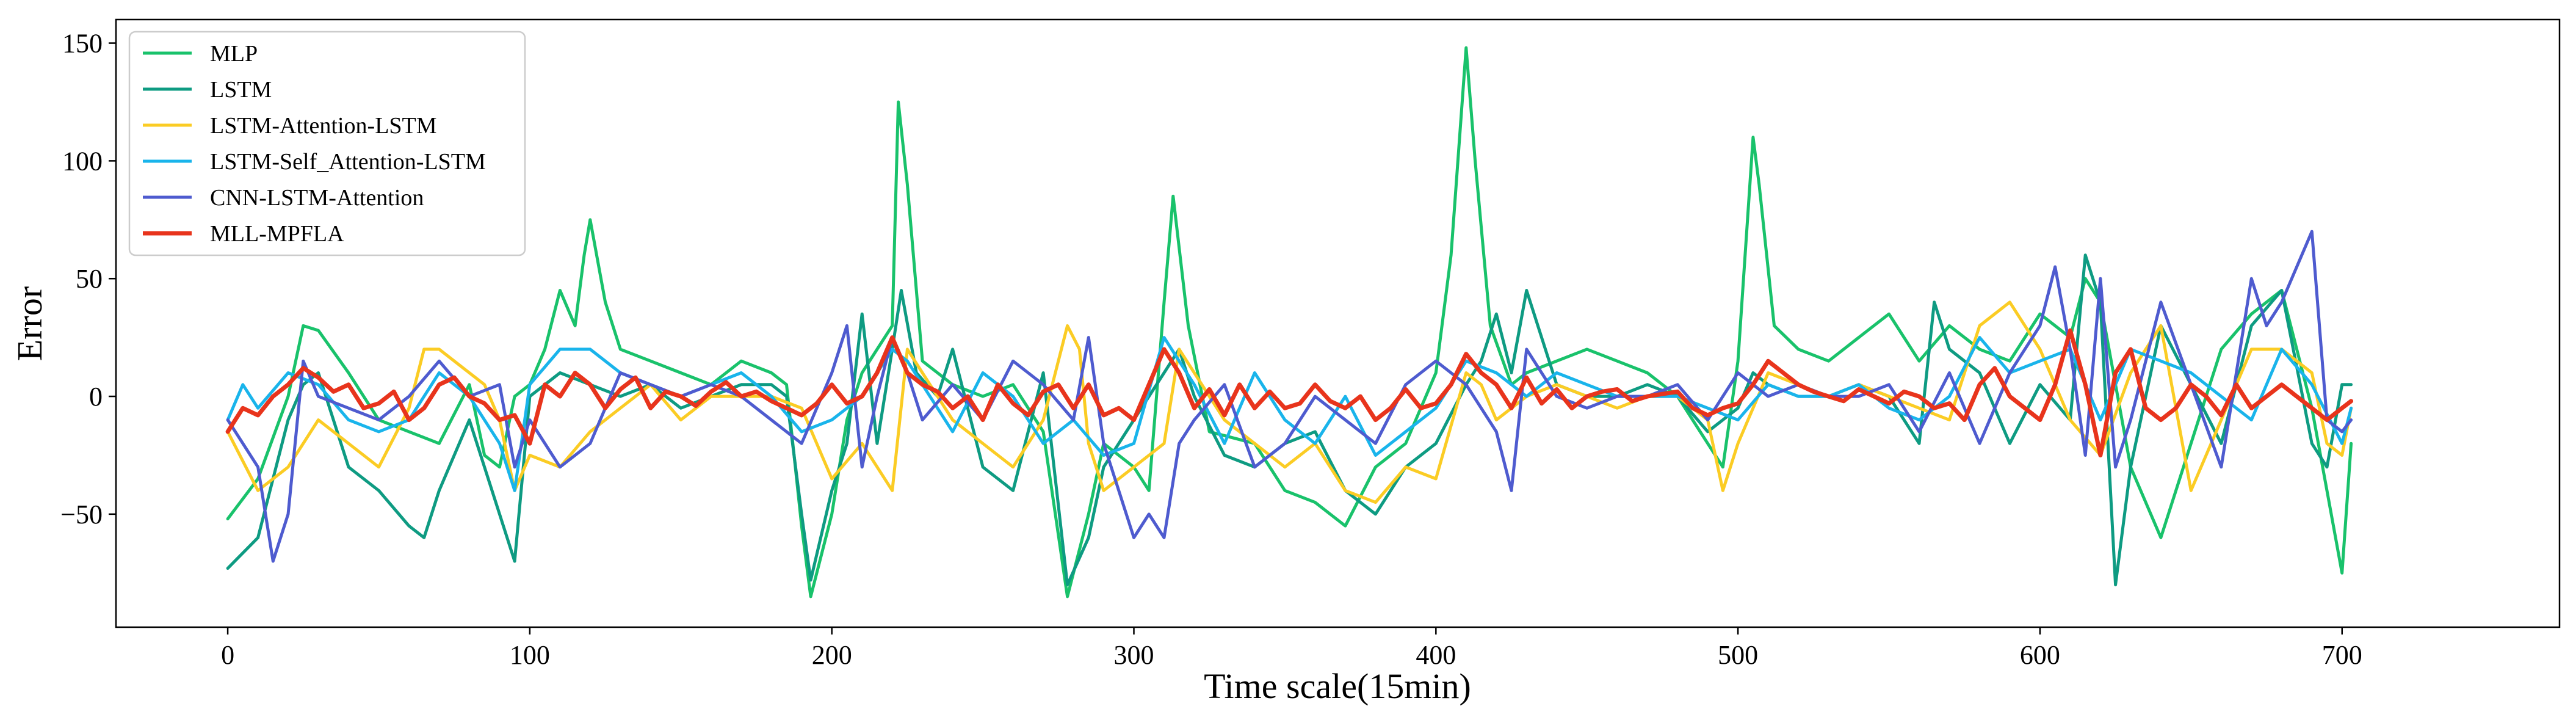  I want to click on y-tick-label: 50, so click(89, 279).